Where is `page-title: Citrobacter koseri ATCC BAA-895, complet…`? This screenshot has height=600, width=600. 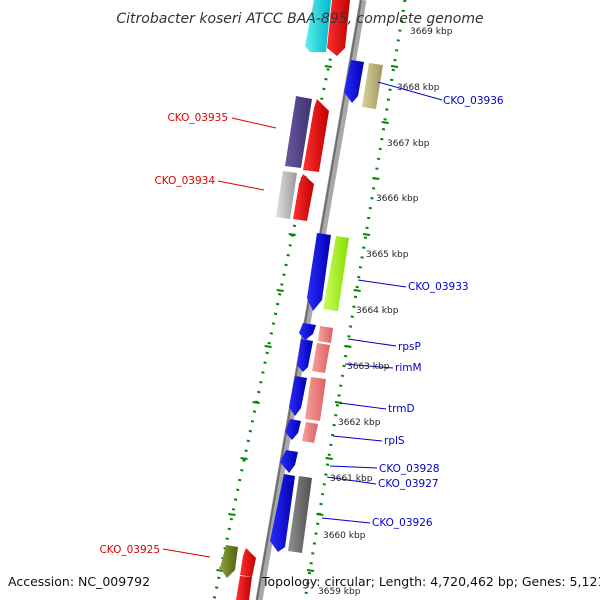
page-title: Citrobacter koseri ATCC BAA-895, complet… is located at coordinates (299, 19).